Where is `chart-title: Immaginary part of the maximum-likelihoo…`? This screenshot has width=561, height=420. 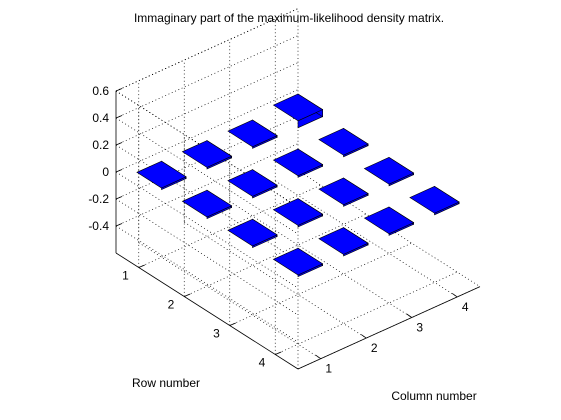 chart-title: Immaginary part of the maximum-likelihoo… is located at coordinates (289, 18).